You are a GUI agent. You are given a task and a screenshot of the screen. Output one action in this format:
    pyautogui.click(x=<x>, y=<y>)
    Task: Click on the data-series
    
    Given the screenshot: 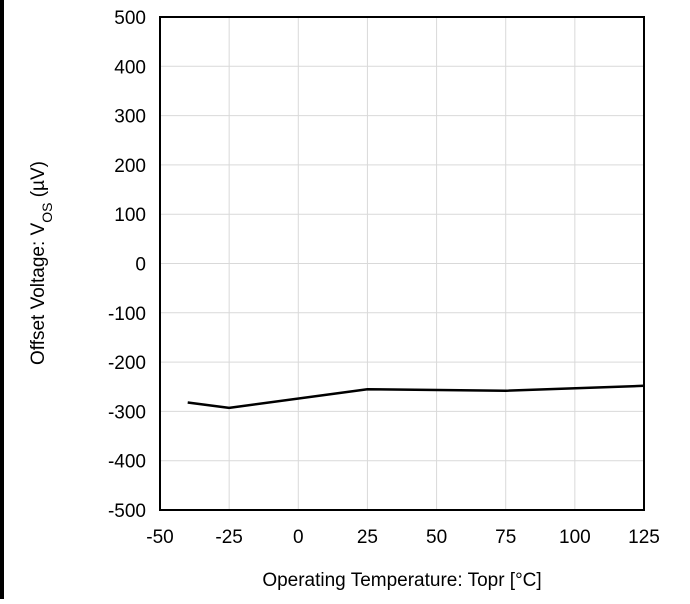 What is the action you would take?
    pyautogui.click(x=416, y=397)
    